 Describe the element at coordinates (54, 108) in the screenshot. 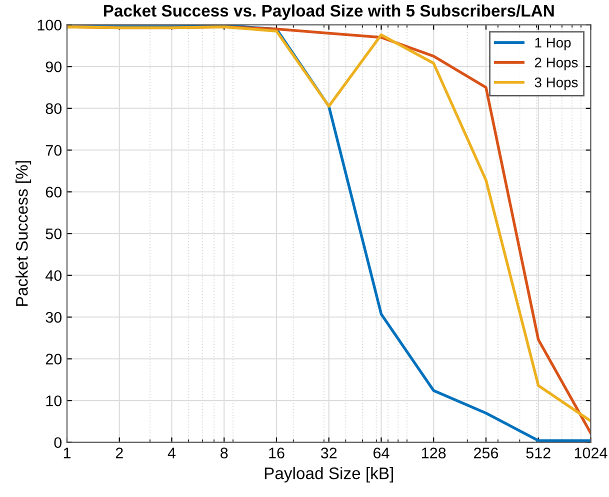

I see `y-tick-label: 80` at that location.